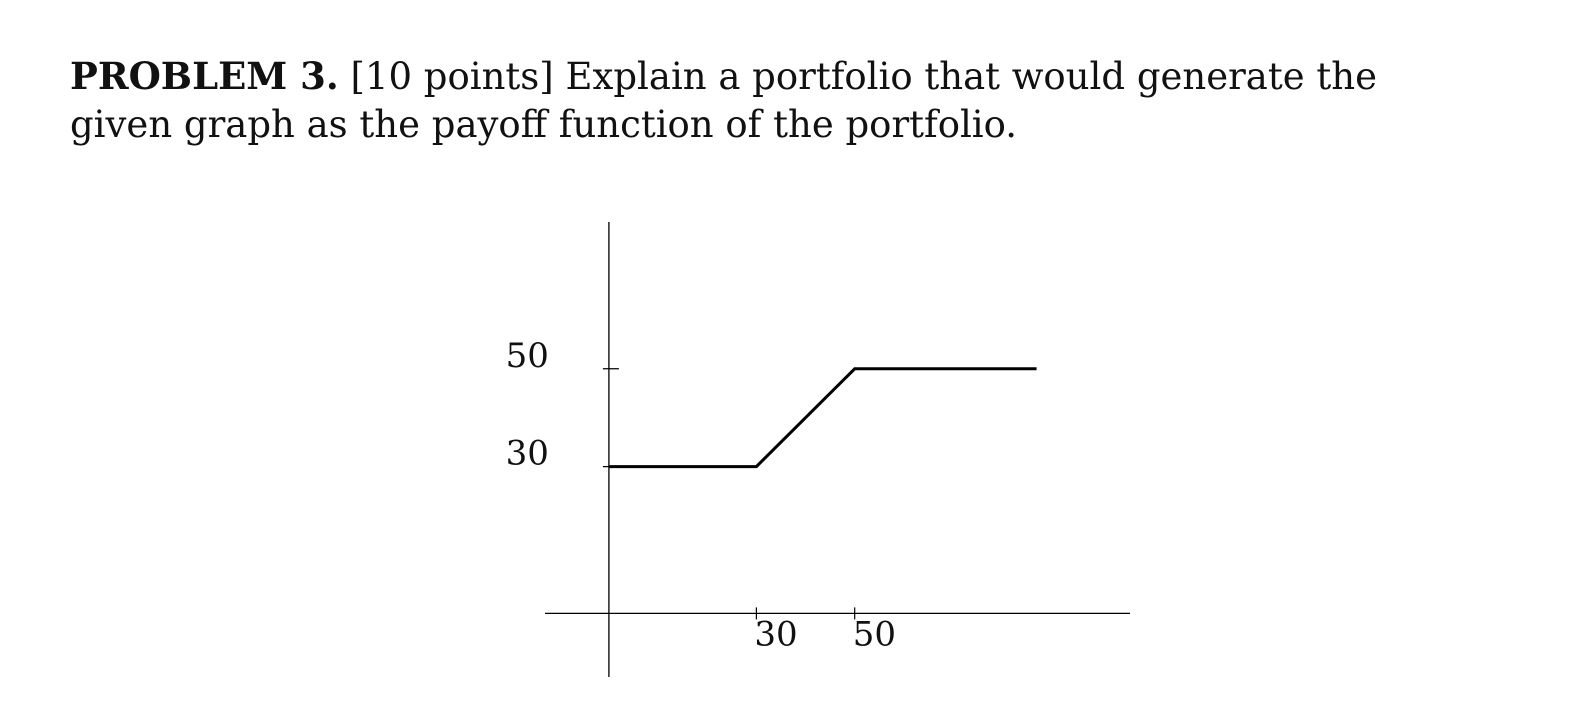 This screenshot has width=1570, height=716. What do you see at coordinates (775, 634) in the screenshot?
I see `x-tick-label-30: 30` at bounding box center [775, 634].